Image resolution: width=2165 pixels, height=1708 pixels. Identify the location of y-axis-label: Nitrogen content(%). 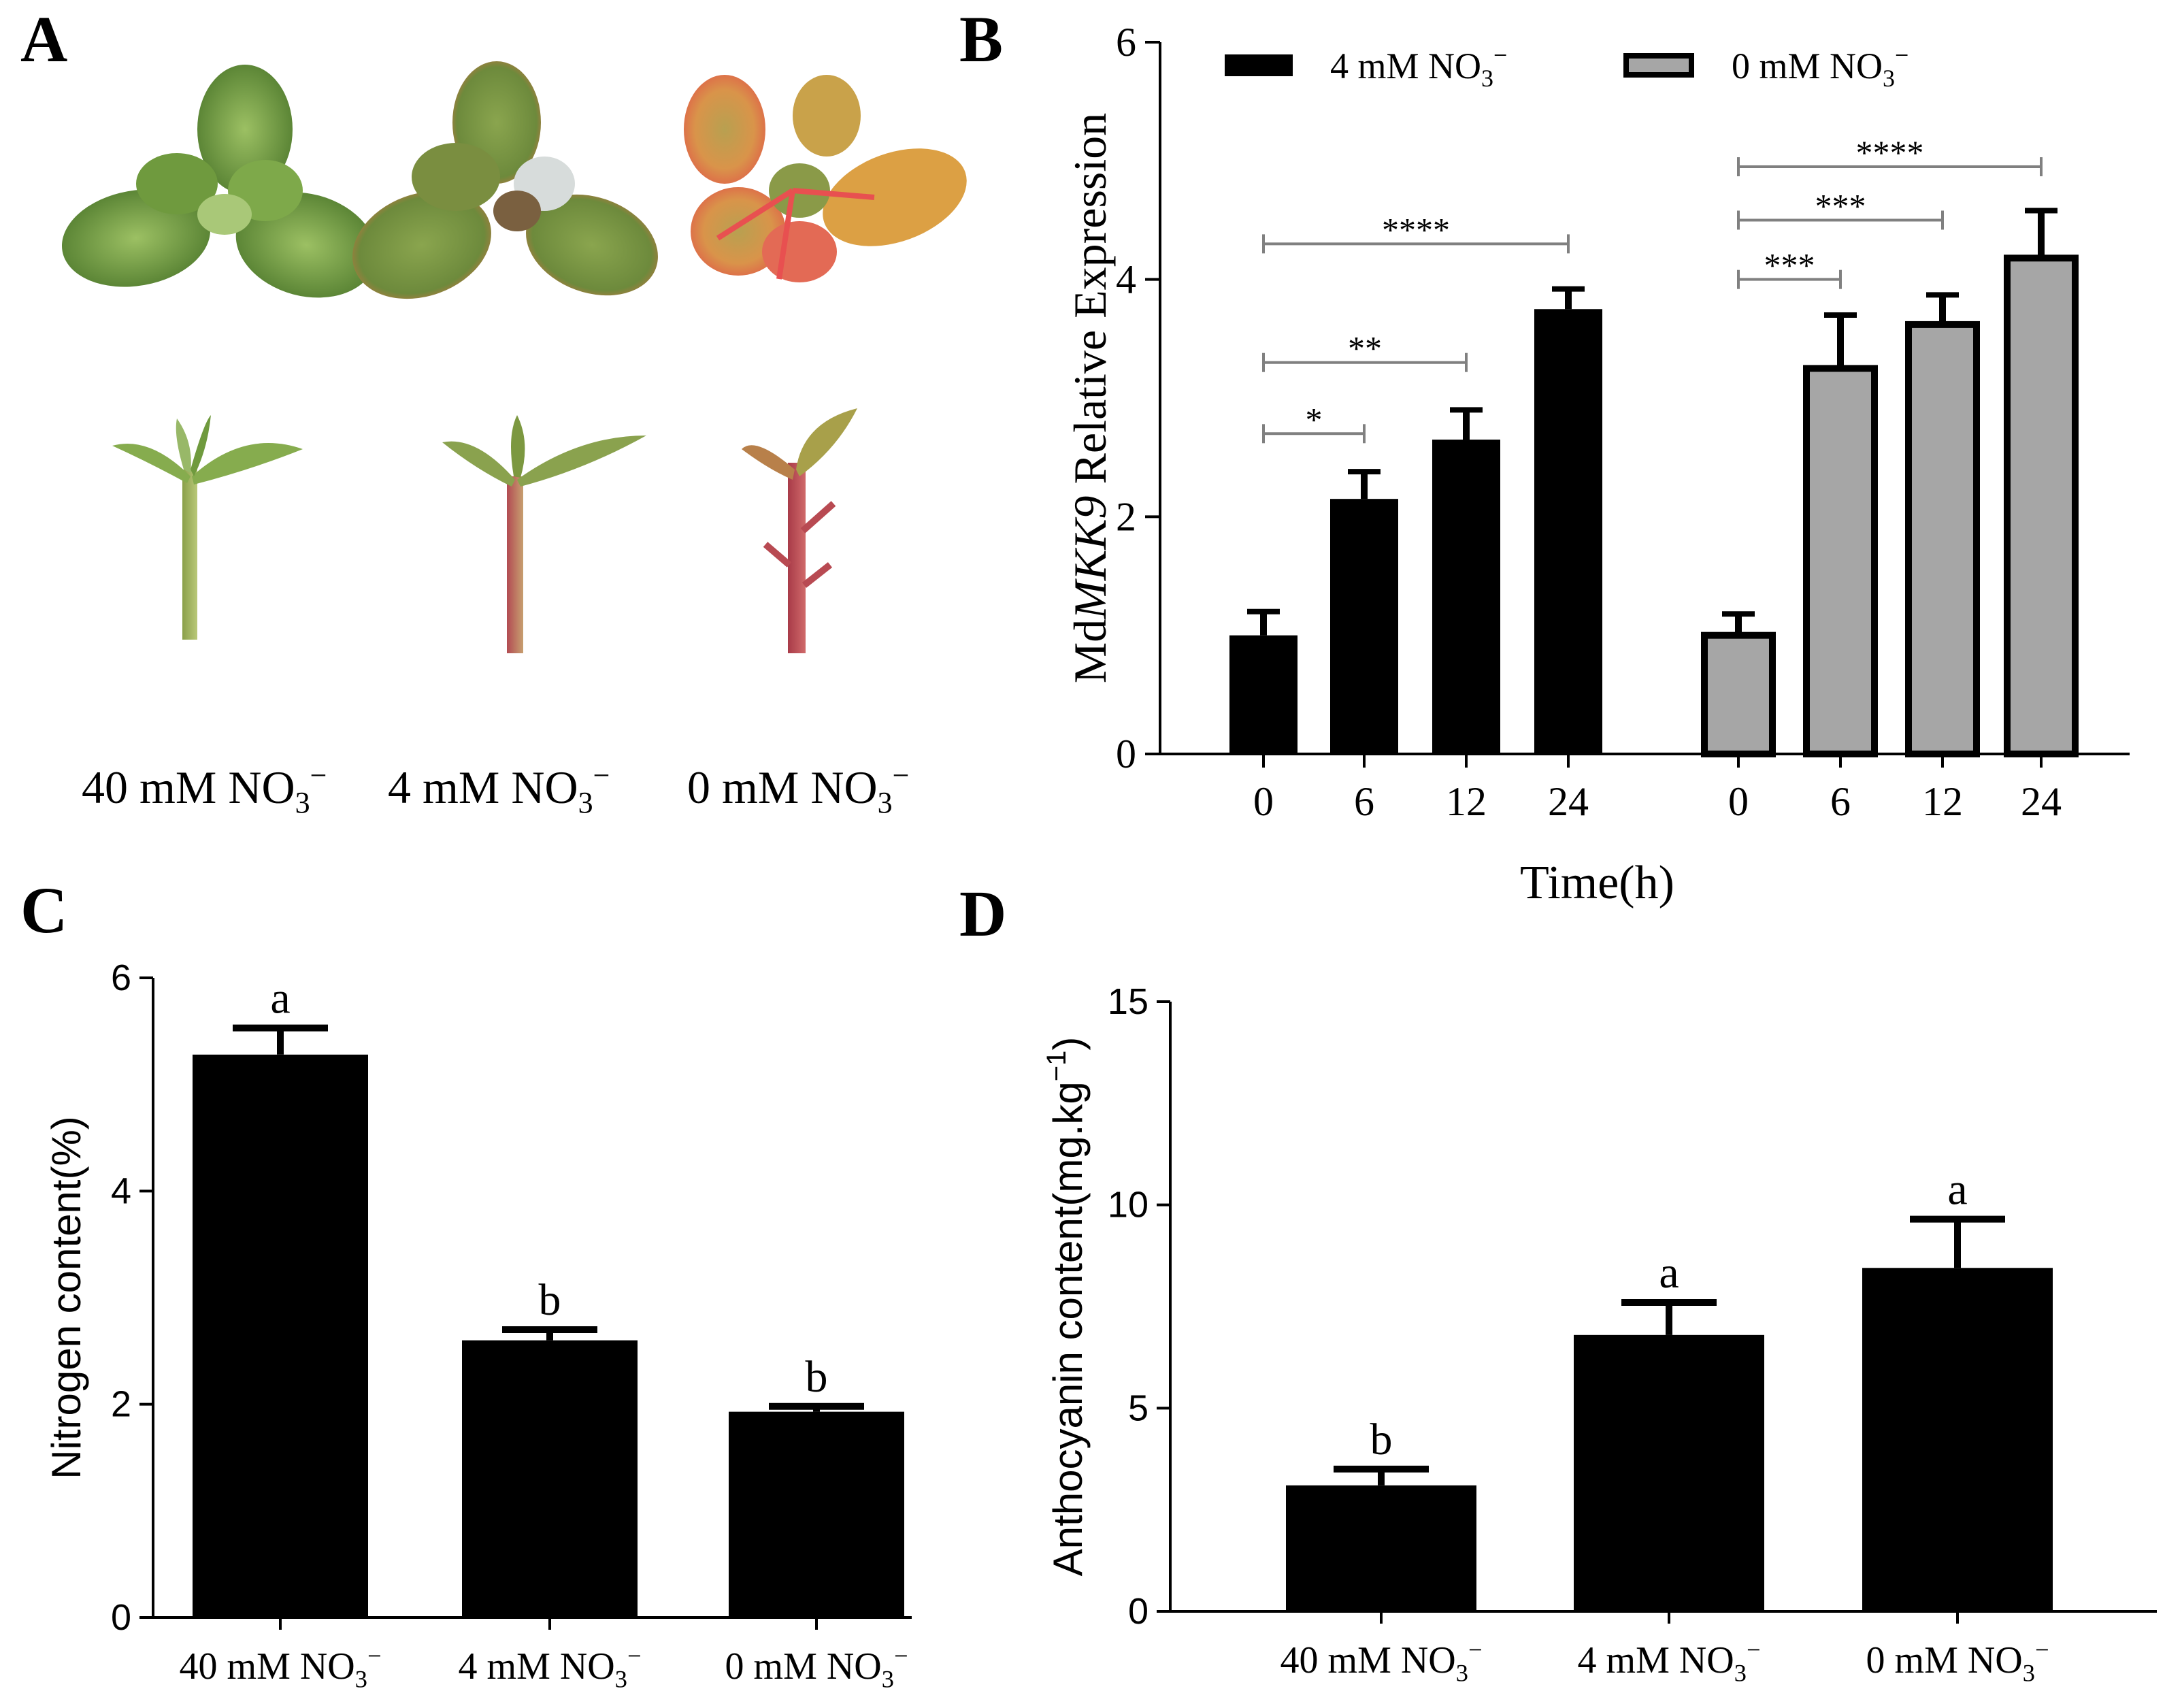
(66, 1298).